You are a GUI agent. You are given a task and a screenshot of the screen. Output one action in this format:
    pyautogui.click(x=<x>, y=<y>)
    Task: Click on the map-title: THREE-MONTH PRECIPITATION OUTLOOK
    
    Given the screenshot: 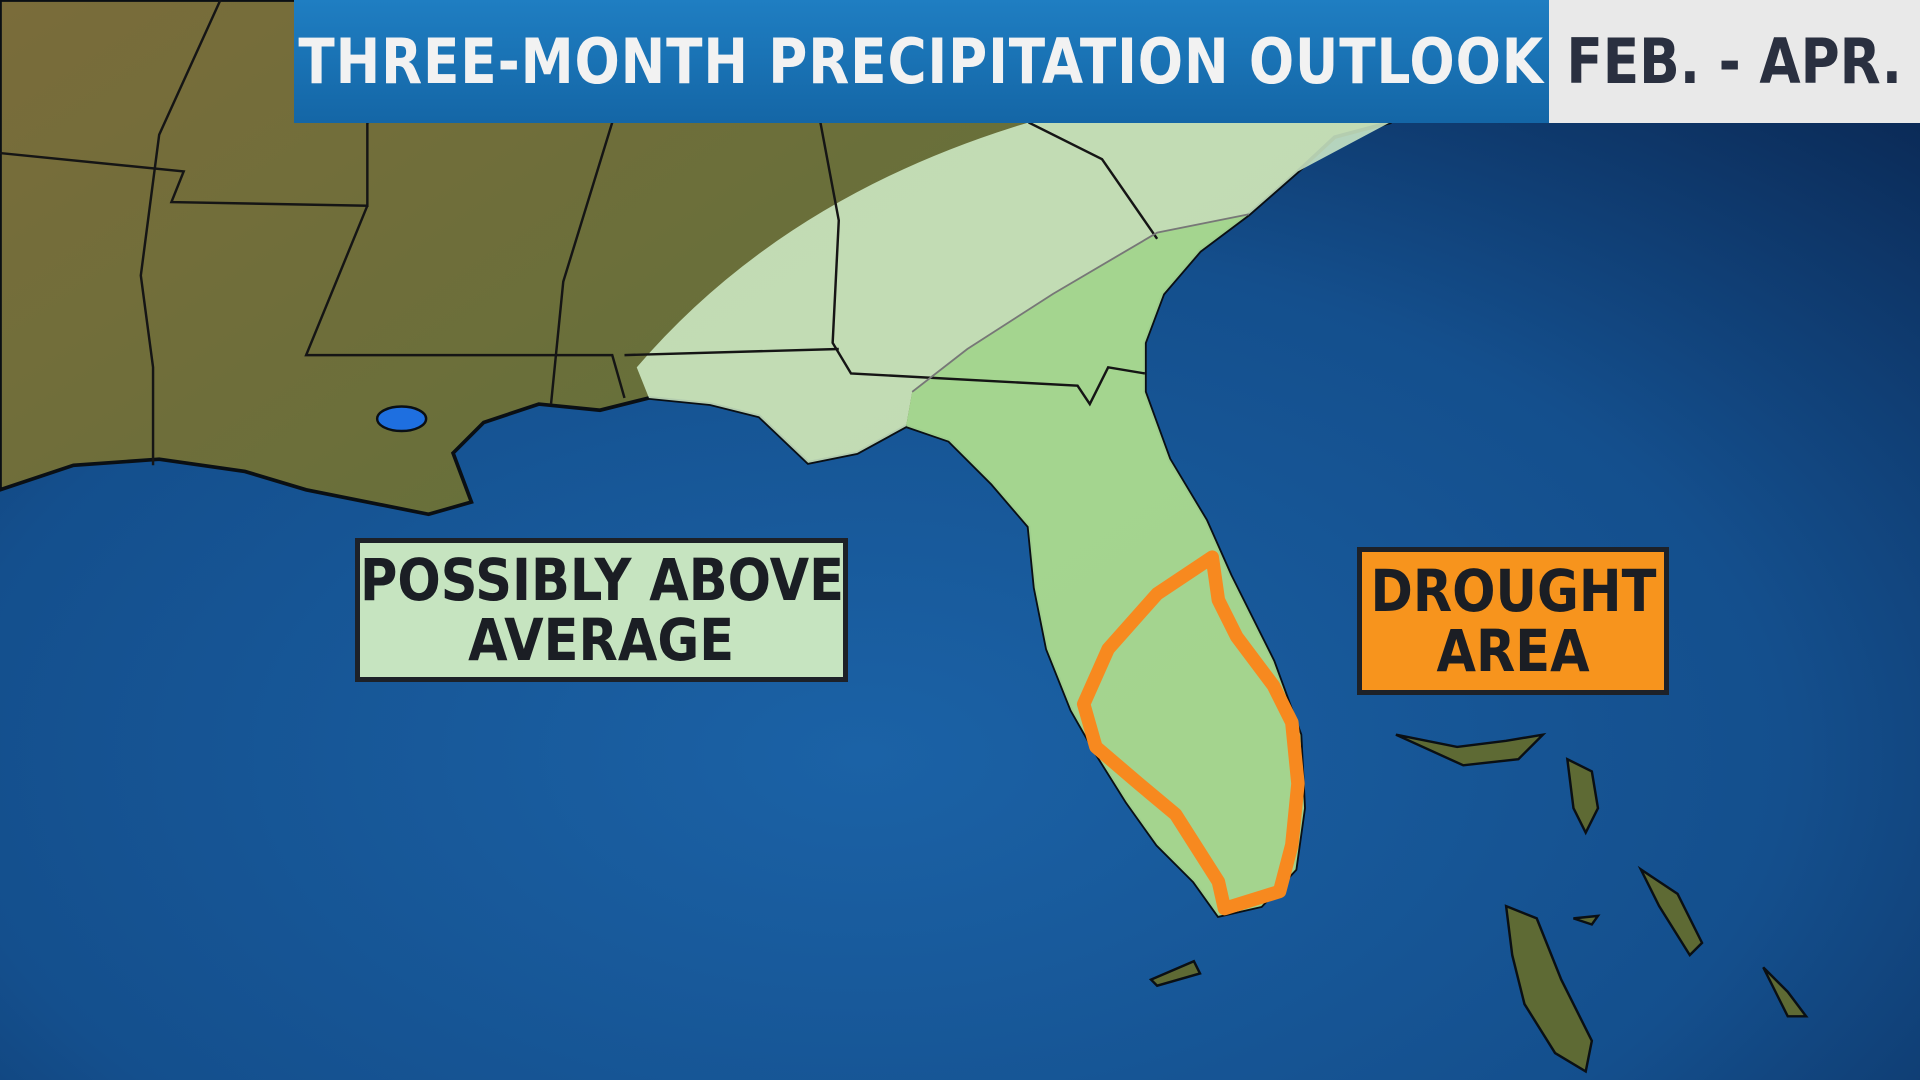 What is the action you would take?
    pyautogui.click(x=921, y=61)
    